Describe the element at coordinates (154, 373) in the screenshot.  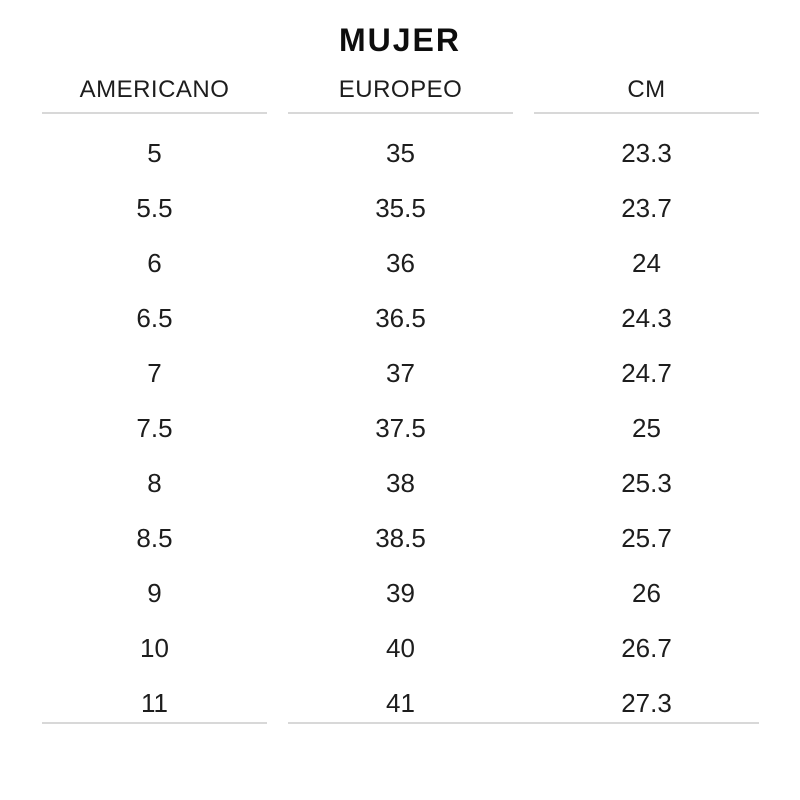
I see `table-cell: 7` at that location.